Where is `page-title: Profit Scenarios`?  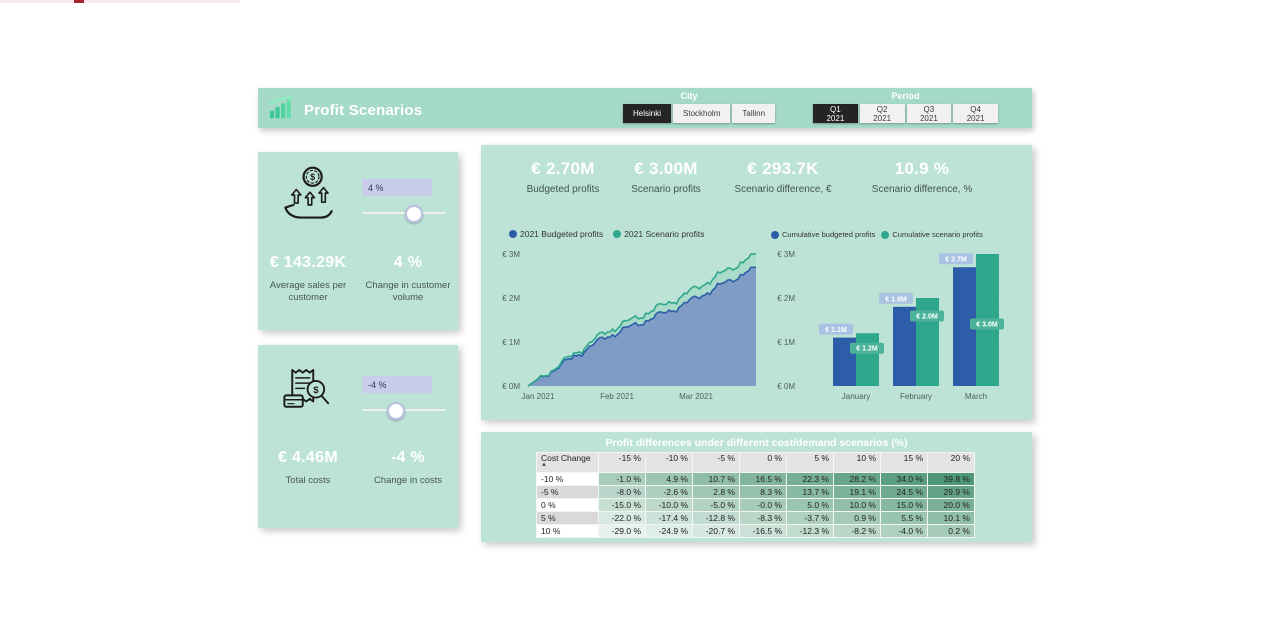 page-title: Profit Scenarios is located at coordinates (363, 110).